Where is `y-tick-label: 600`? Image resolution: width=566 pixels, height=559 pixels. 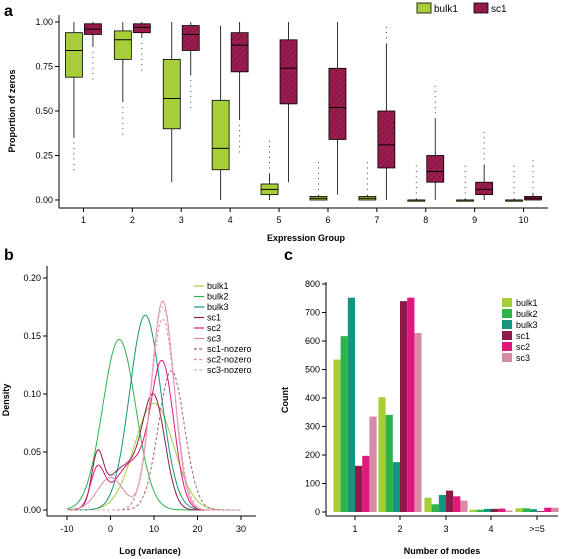
y-tick-label: 600 is located at coordinates (312, 341).